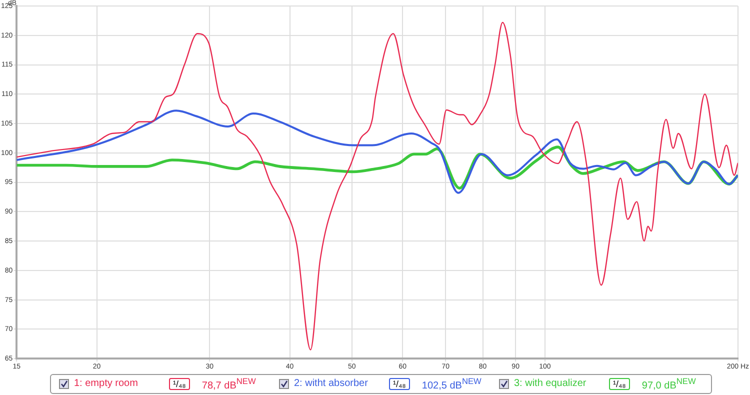  What do you see at coordinates (106, 384) in the screenshot?
I see `text: 1: empty room` at bounding box center [106, 384].